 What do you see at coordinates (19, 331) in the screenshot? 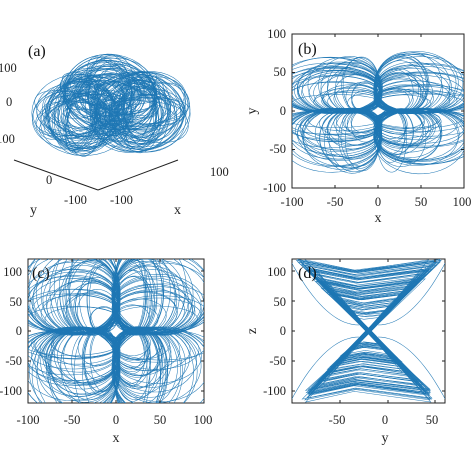
I see `panel-c-y-tick-0: 0` at bounding box center [19, 331].